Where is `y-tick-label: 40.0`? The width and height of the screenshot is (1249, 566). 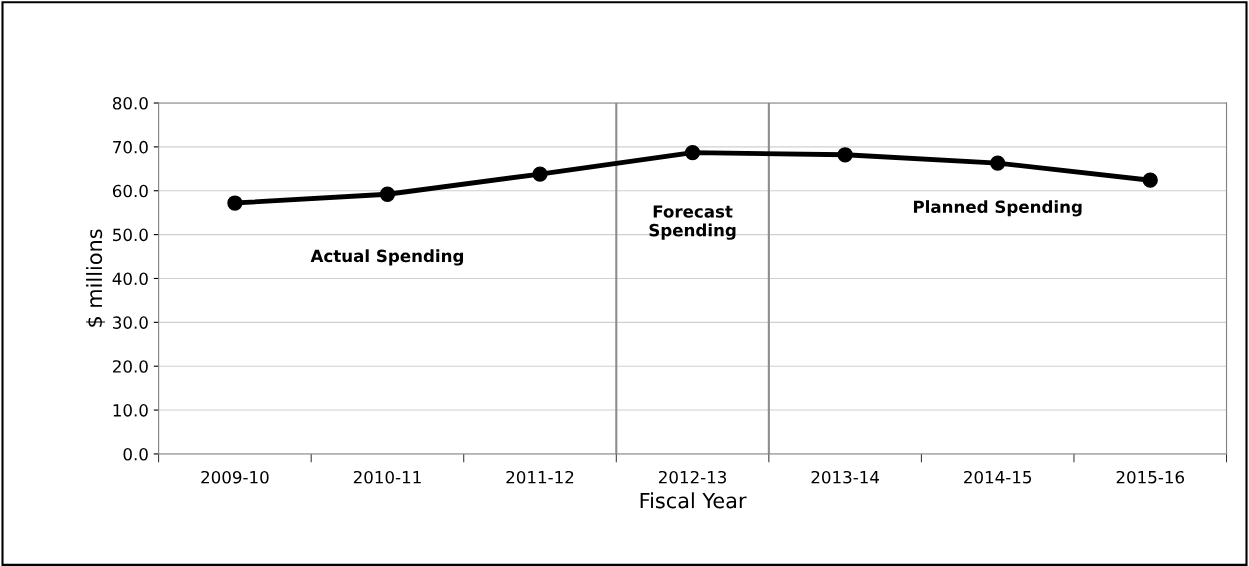 y-tick-label: 40.0 is located at coordinates (130, 279).